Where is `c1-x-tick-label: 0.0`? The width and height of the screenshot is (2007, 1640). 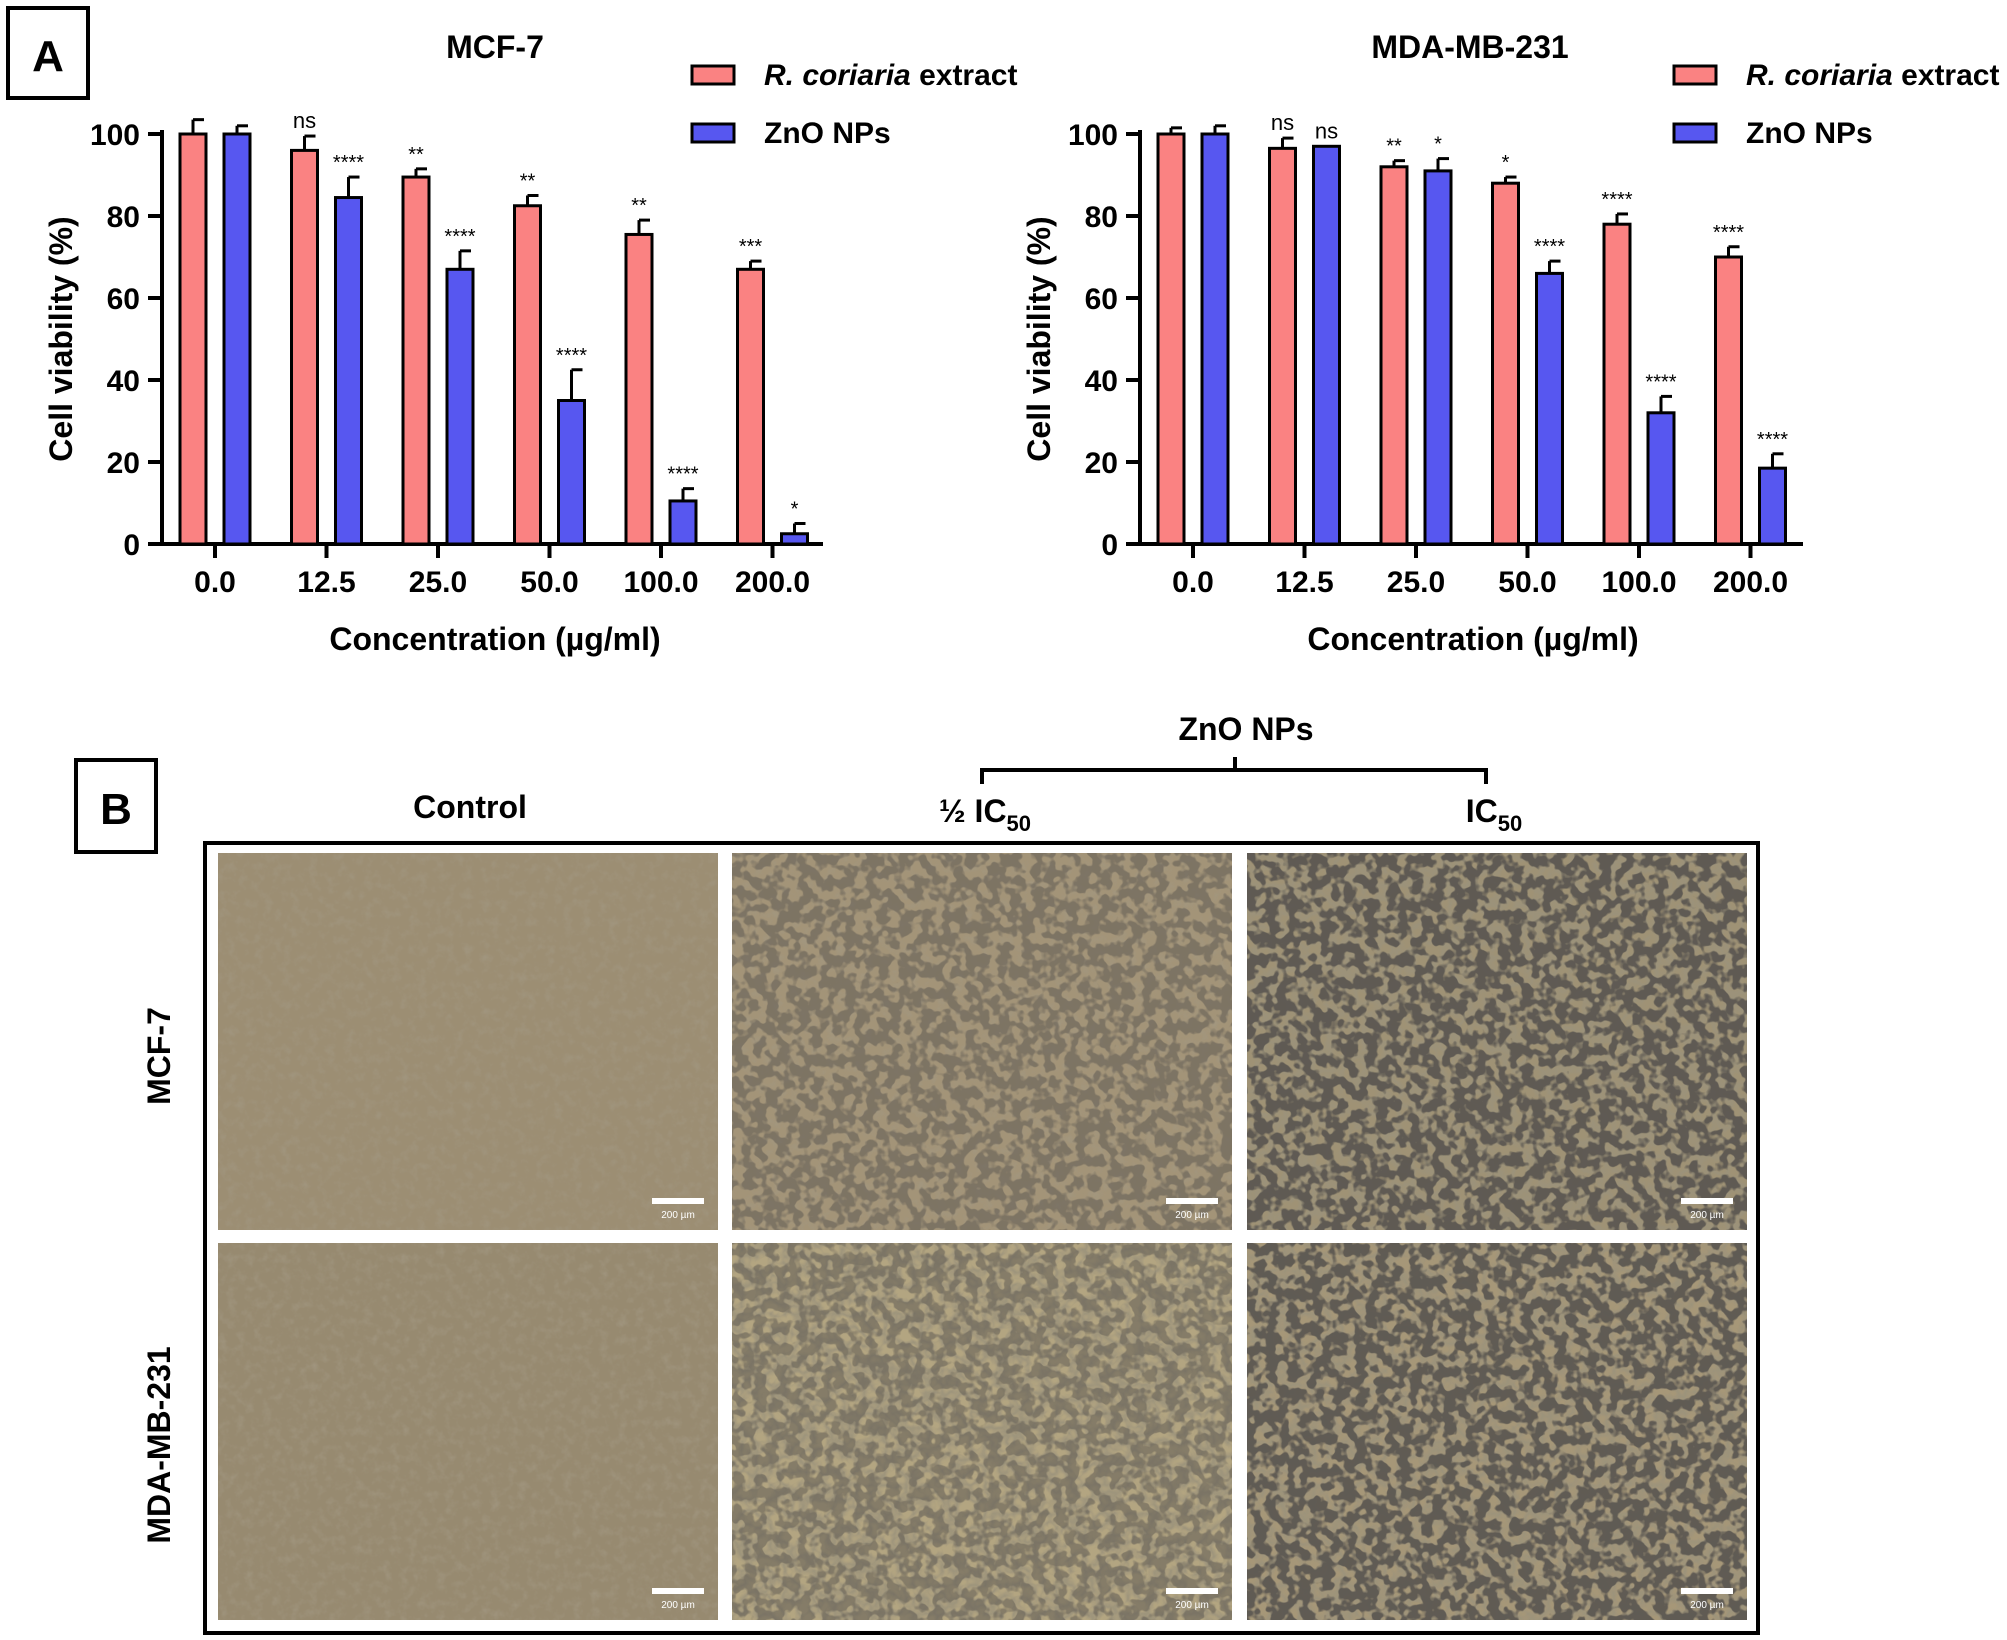 c1-x-tick-label: 0.0 is located at coordinates (1193, 582).